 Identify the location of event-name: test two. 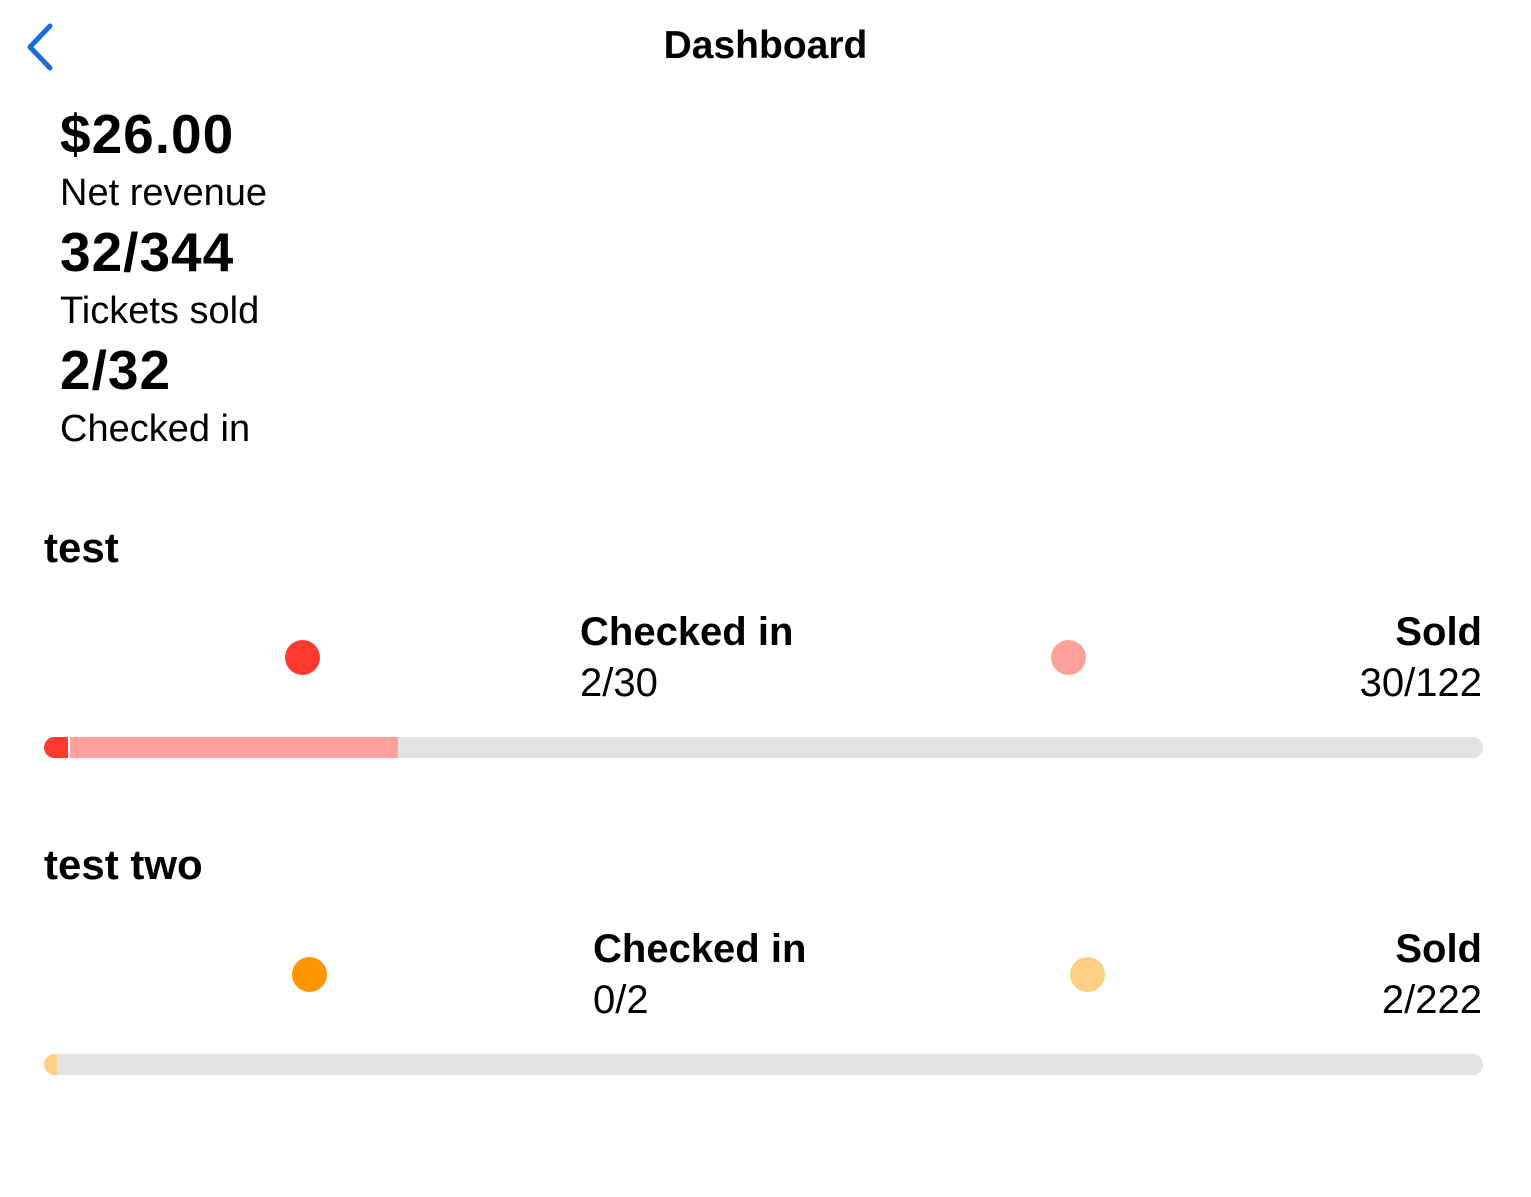
(123, 864).